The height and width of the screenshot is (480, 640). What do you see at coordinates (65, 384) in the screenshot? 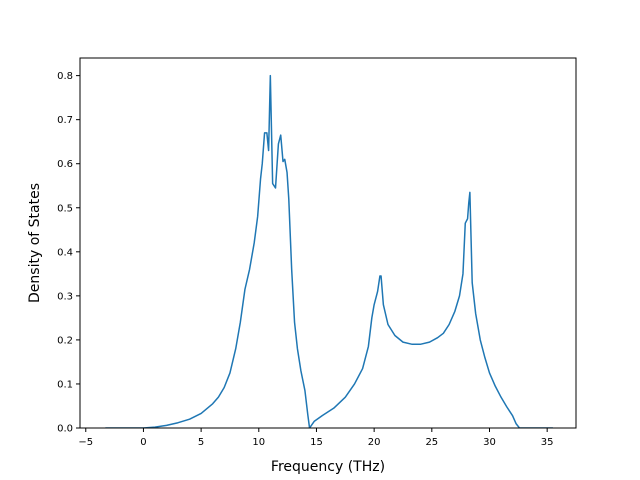
I see `y-tick-label: 0.1` at bounding box center [65, 384].